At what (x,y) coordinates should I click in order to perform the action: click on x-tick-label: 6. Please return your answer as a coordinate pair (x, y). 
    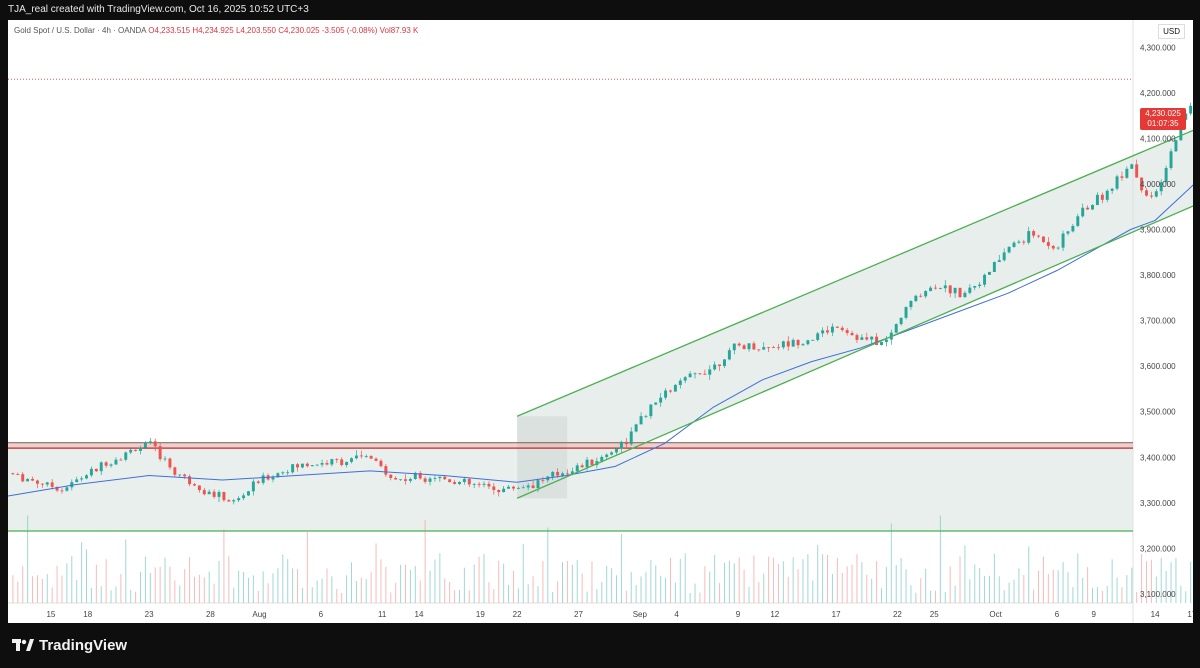
    Looking at the image, I should click on (1057, 614).